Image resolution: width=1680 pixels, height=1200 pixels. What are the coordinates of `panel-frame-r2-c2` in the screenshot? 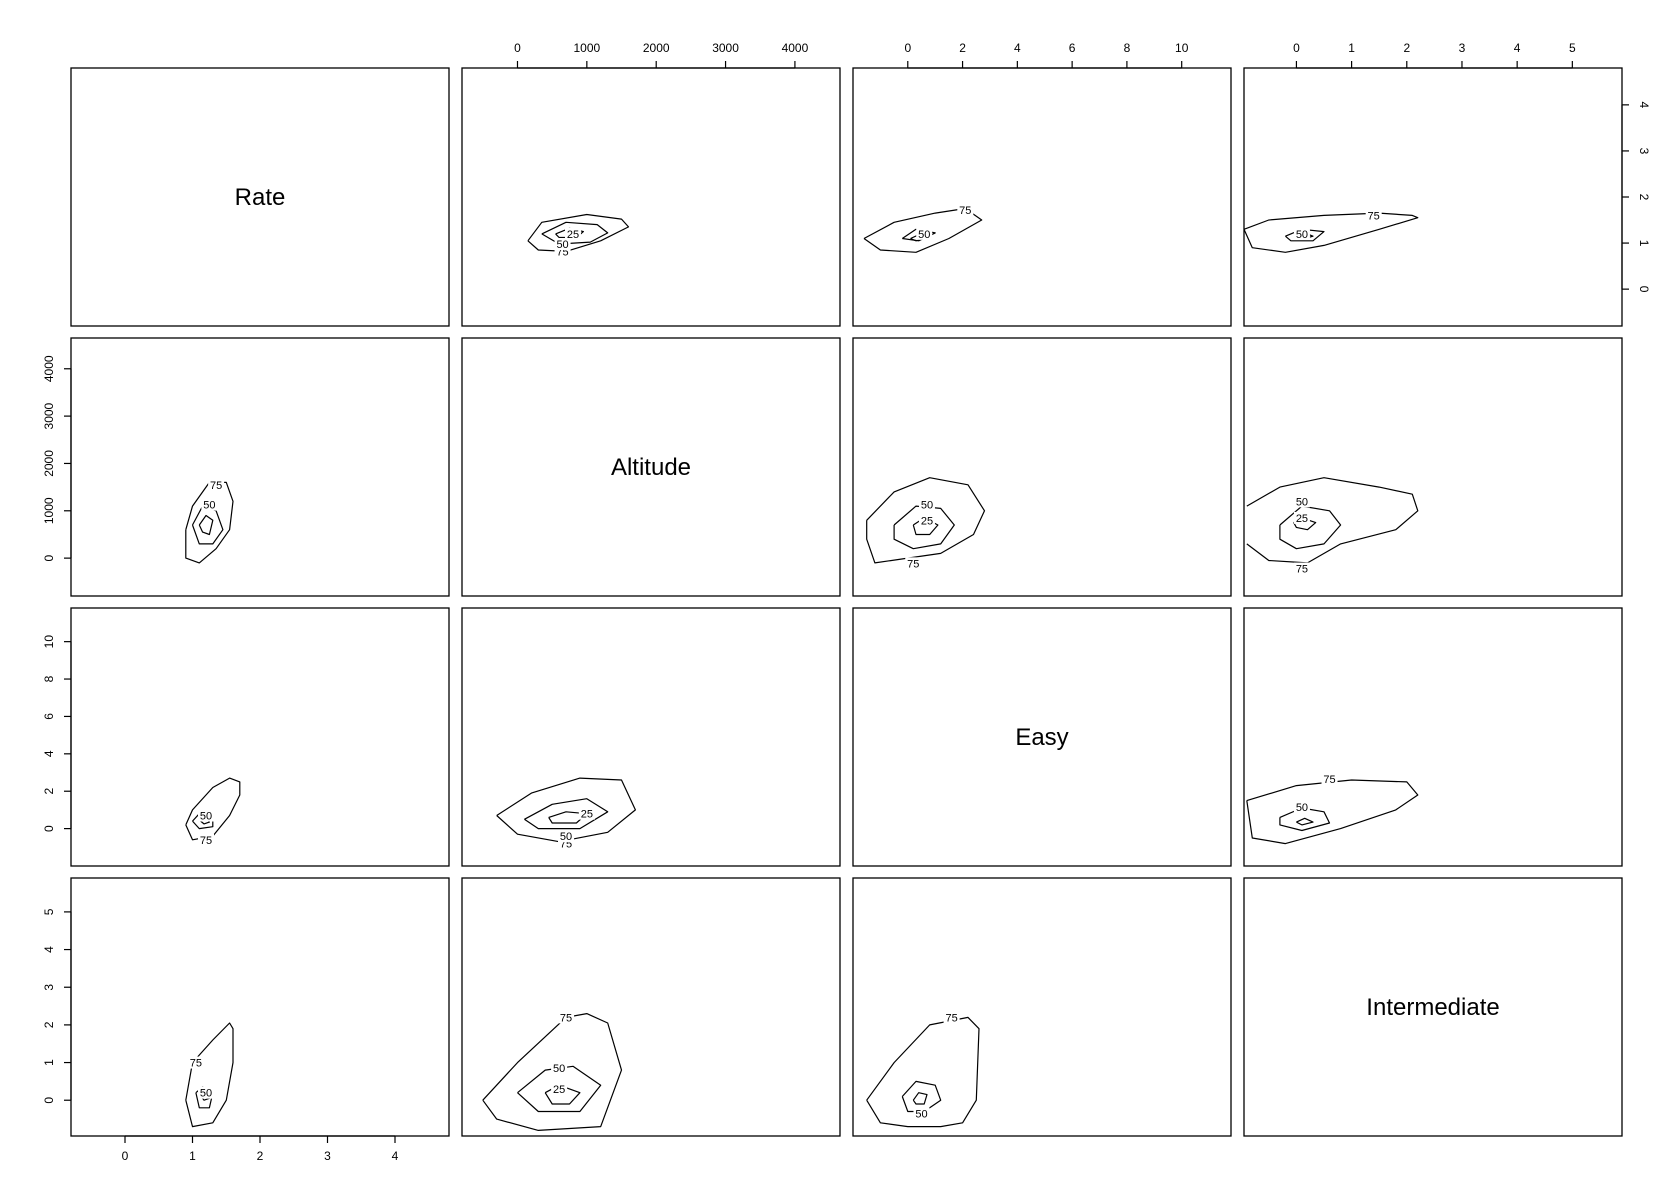 It's located at (1042, 737).